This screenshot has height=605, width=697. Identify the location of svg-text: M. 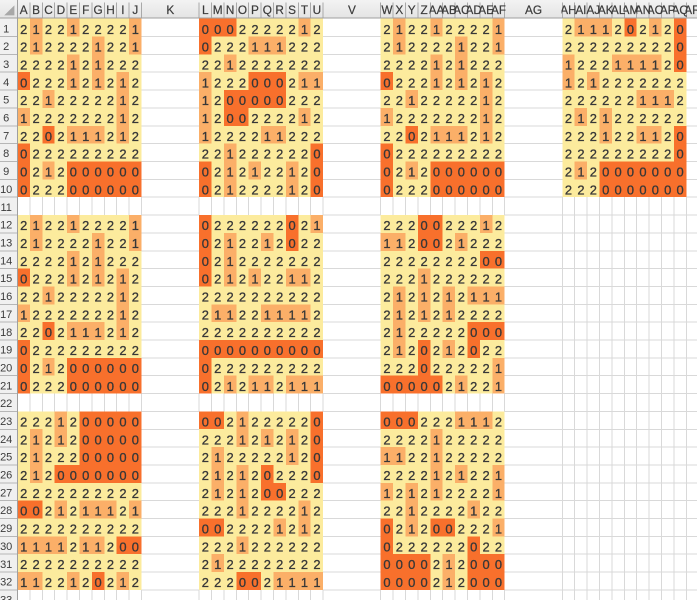
(218, 10).